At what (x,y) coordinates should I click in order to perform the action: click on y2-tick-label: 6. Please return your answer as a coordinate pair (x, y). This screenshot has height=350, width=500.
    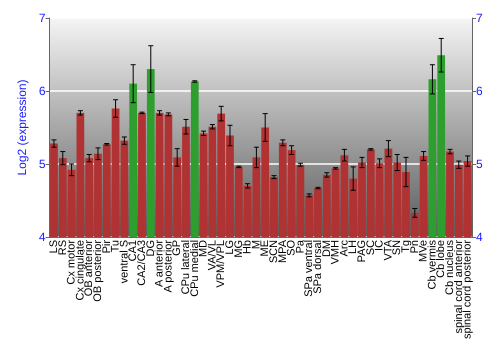
    Looking at the image, I should click on (479, 91).